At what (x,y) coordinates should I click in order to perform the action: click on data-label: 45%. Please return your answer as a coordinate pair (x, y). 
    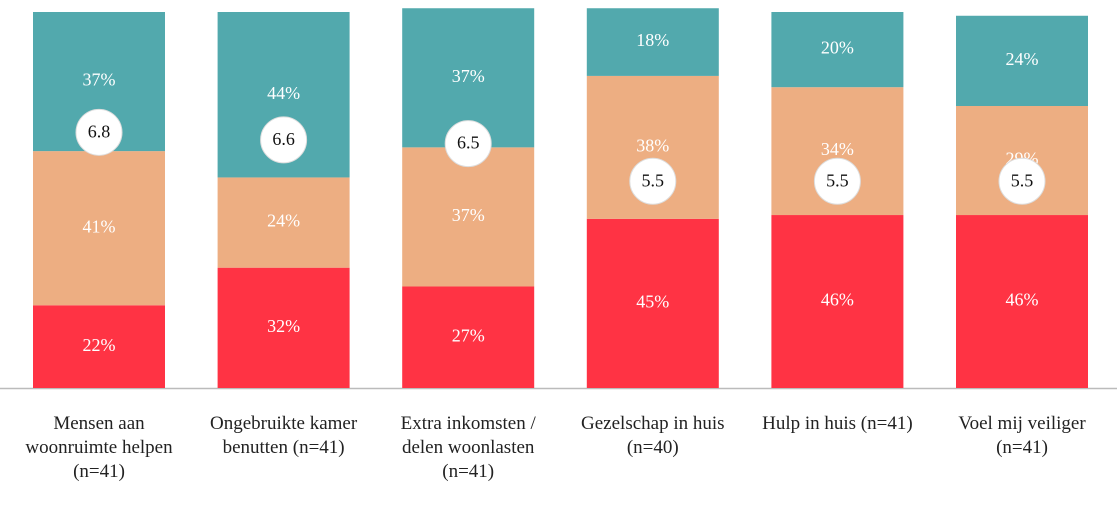
    Looking at the image, I should click on (652, 302).